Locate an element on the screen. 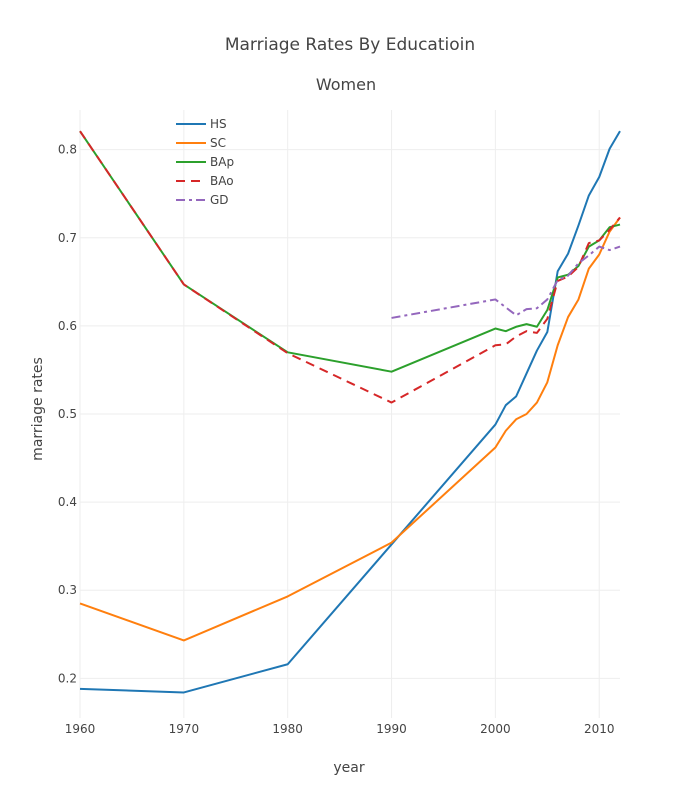 This screenshot has height=800, width=700. legend-label-hs: HS is located at coordinates (218, 124).